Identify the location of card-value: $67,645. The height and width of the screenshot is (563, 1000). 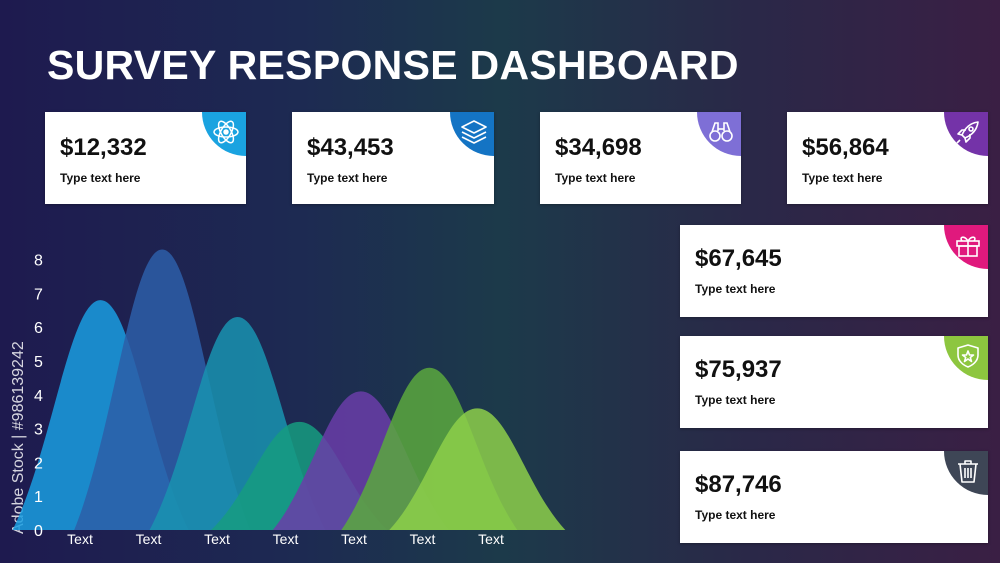
(738, 258).